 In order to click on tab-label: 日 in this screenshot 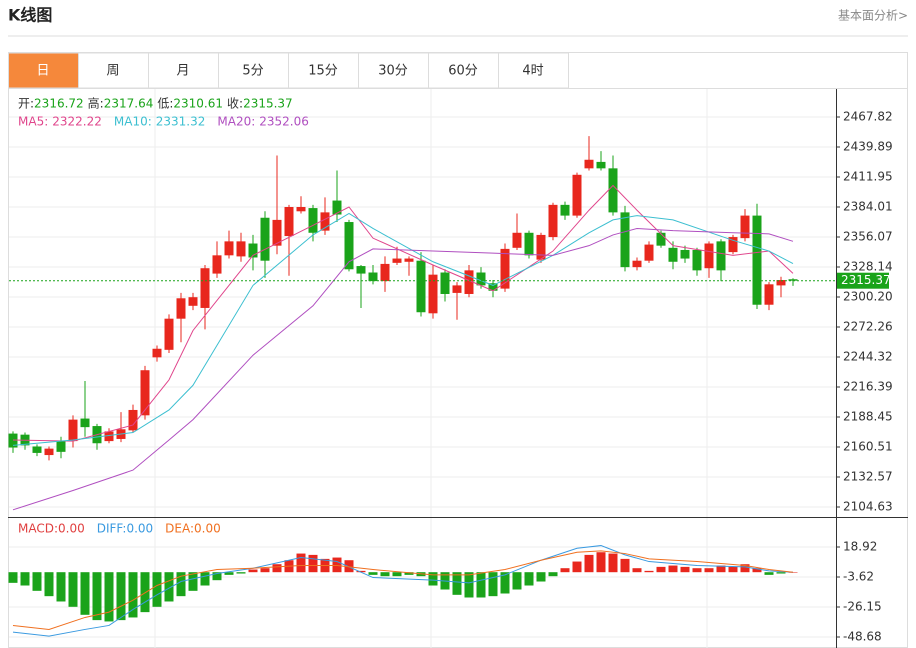, I will do `click(42, 71)`.